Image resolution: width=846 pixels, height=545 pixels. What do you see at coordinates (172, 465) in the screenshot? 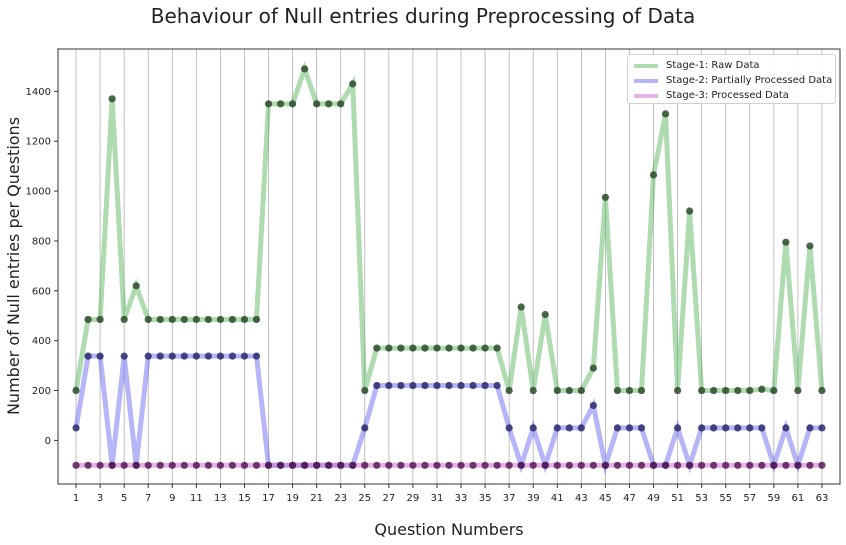
I see `point-stage-3-q9` at bounding box center [172, 465].